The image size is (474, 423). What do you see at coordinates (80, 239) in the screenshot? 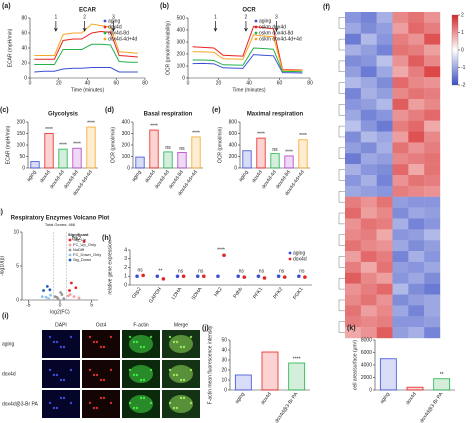
I see `legend-label: Sig_Up` at bounding box center [80, 239].